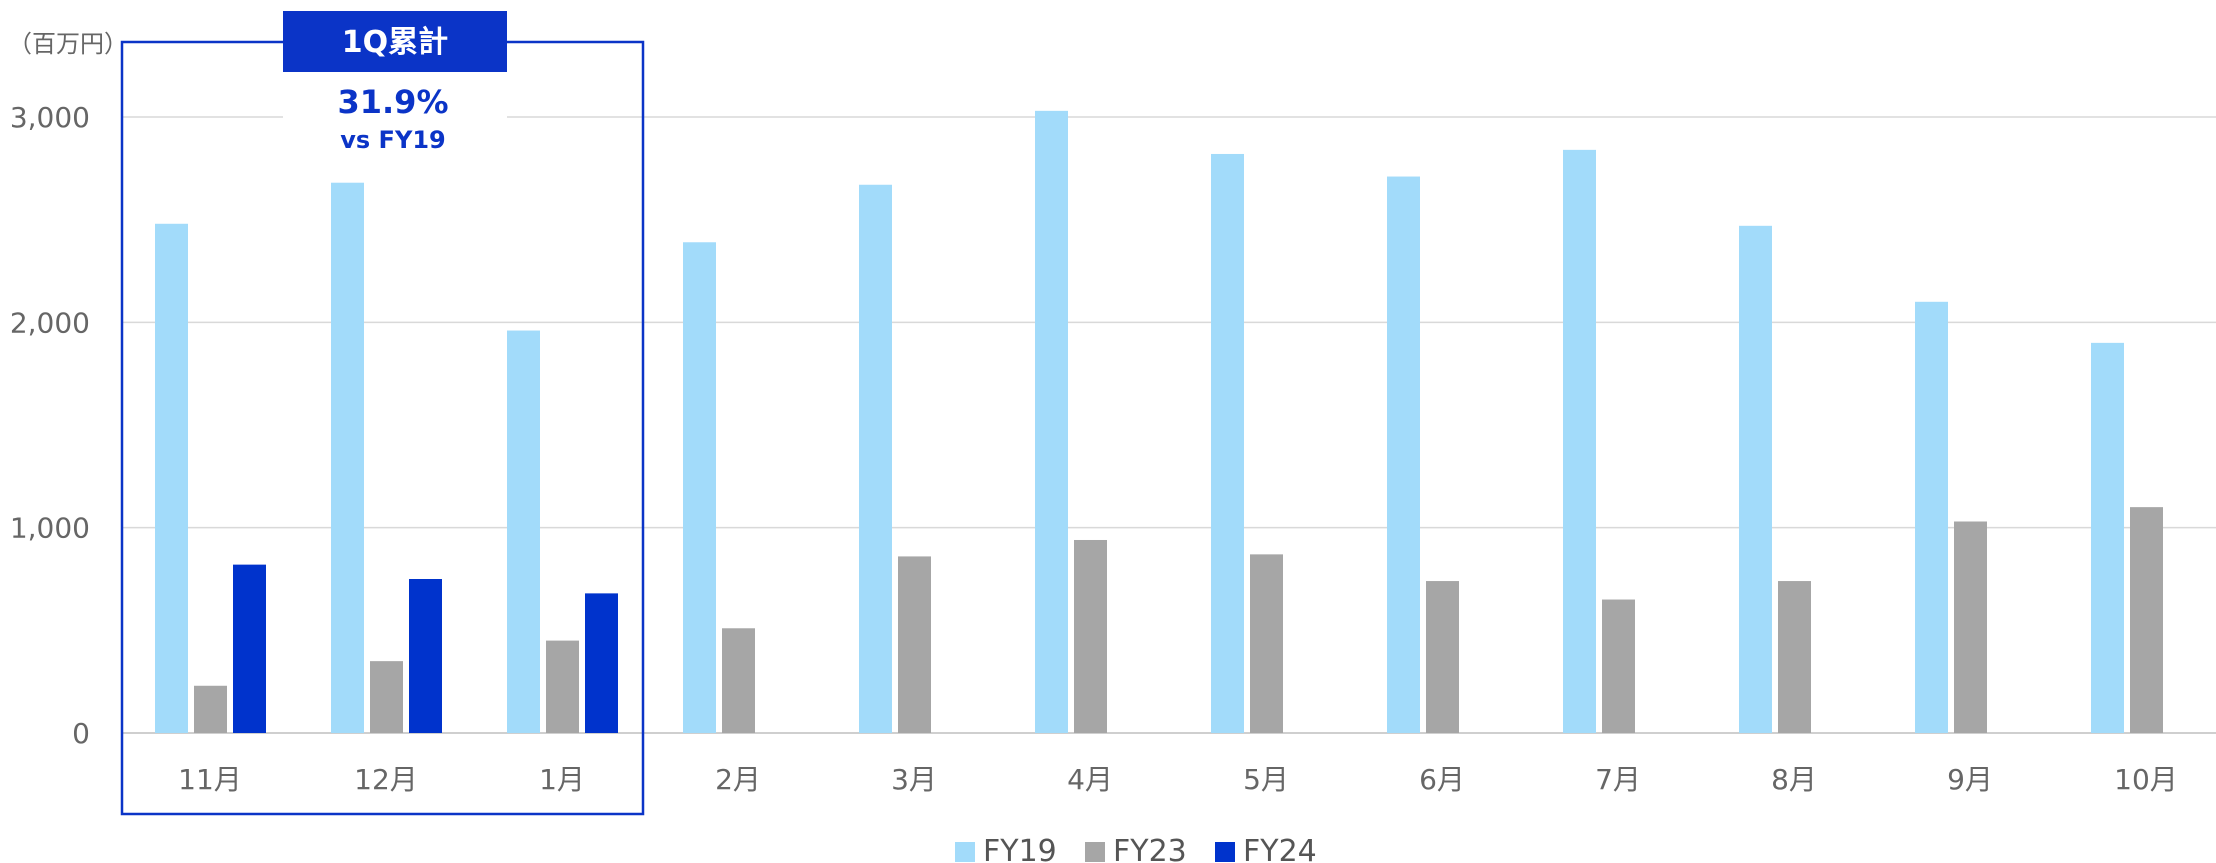 The height and width of the screenshot is (863, 2216). I want to click on x-tick-label: 1月, so click(562, 779).